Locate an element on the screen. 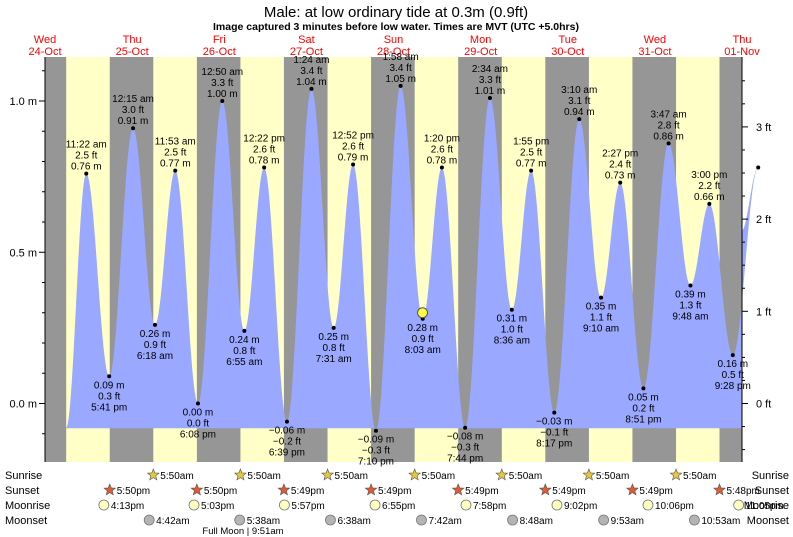  extreme-m: 1.05 m is located at coordinates (400, 79).